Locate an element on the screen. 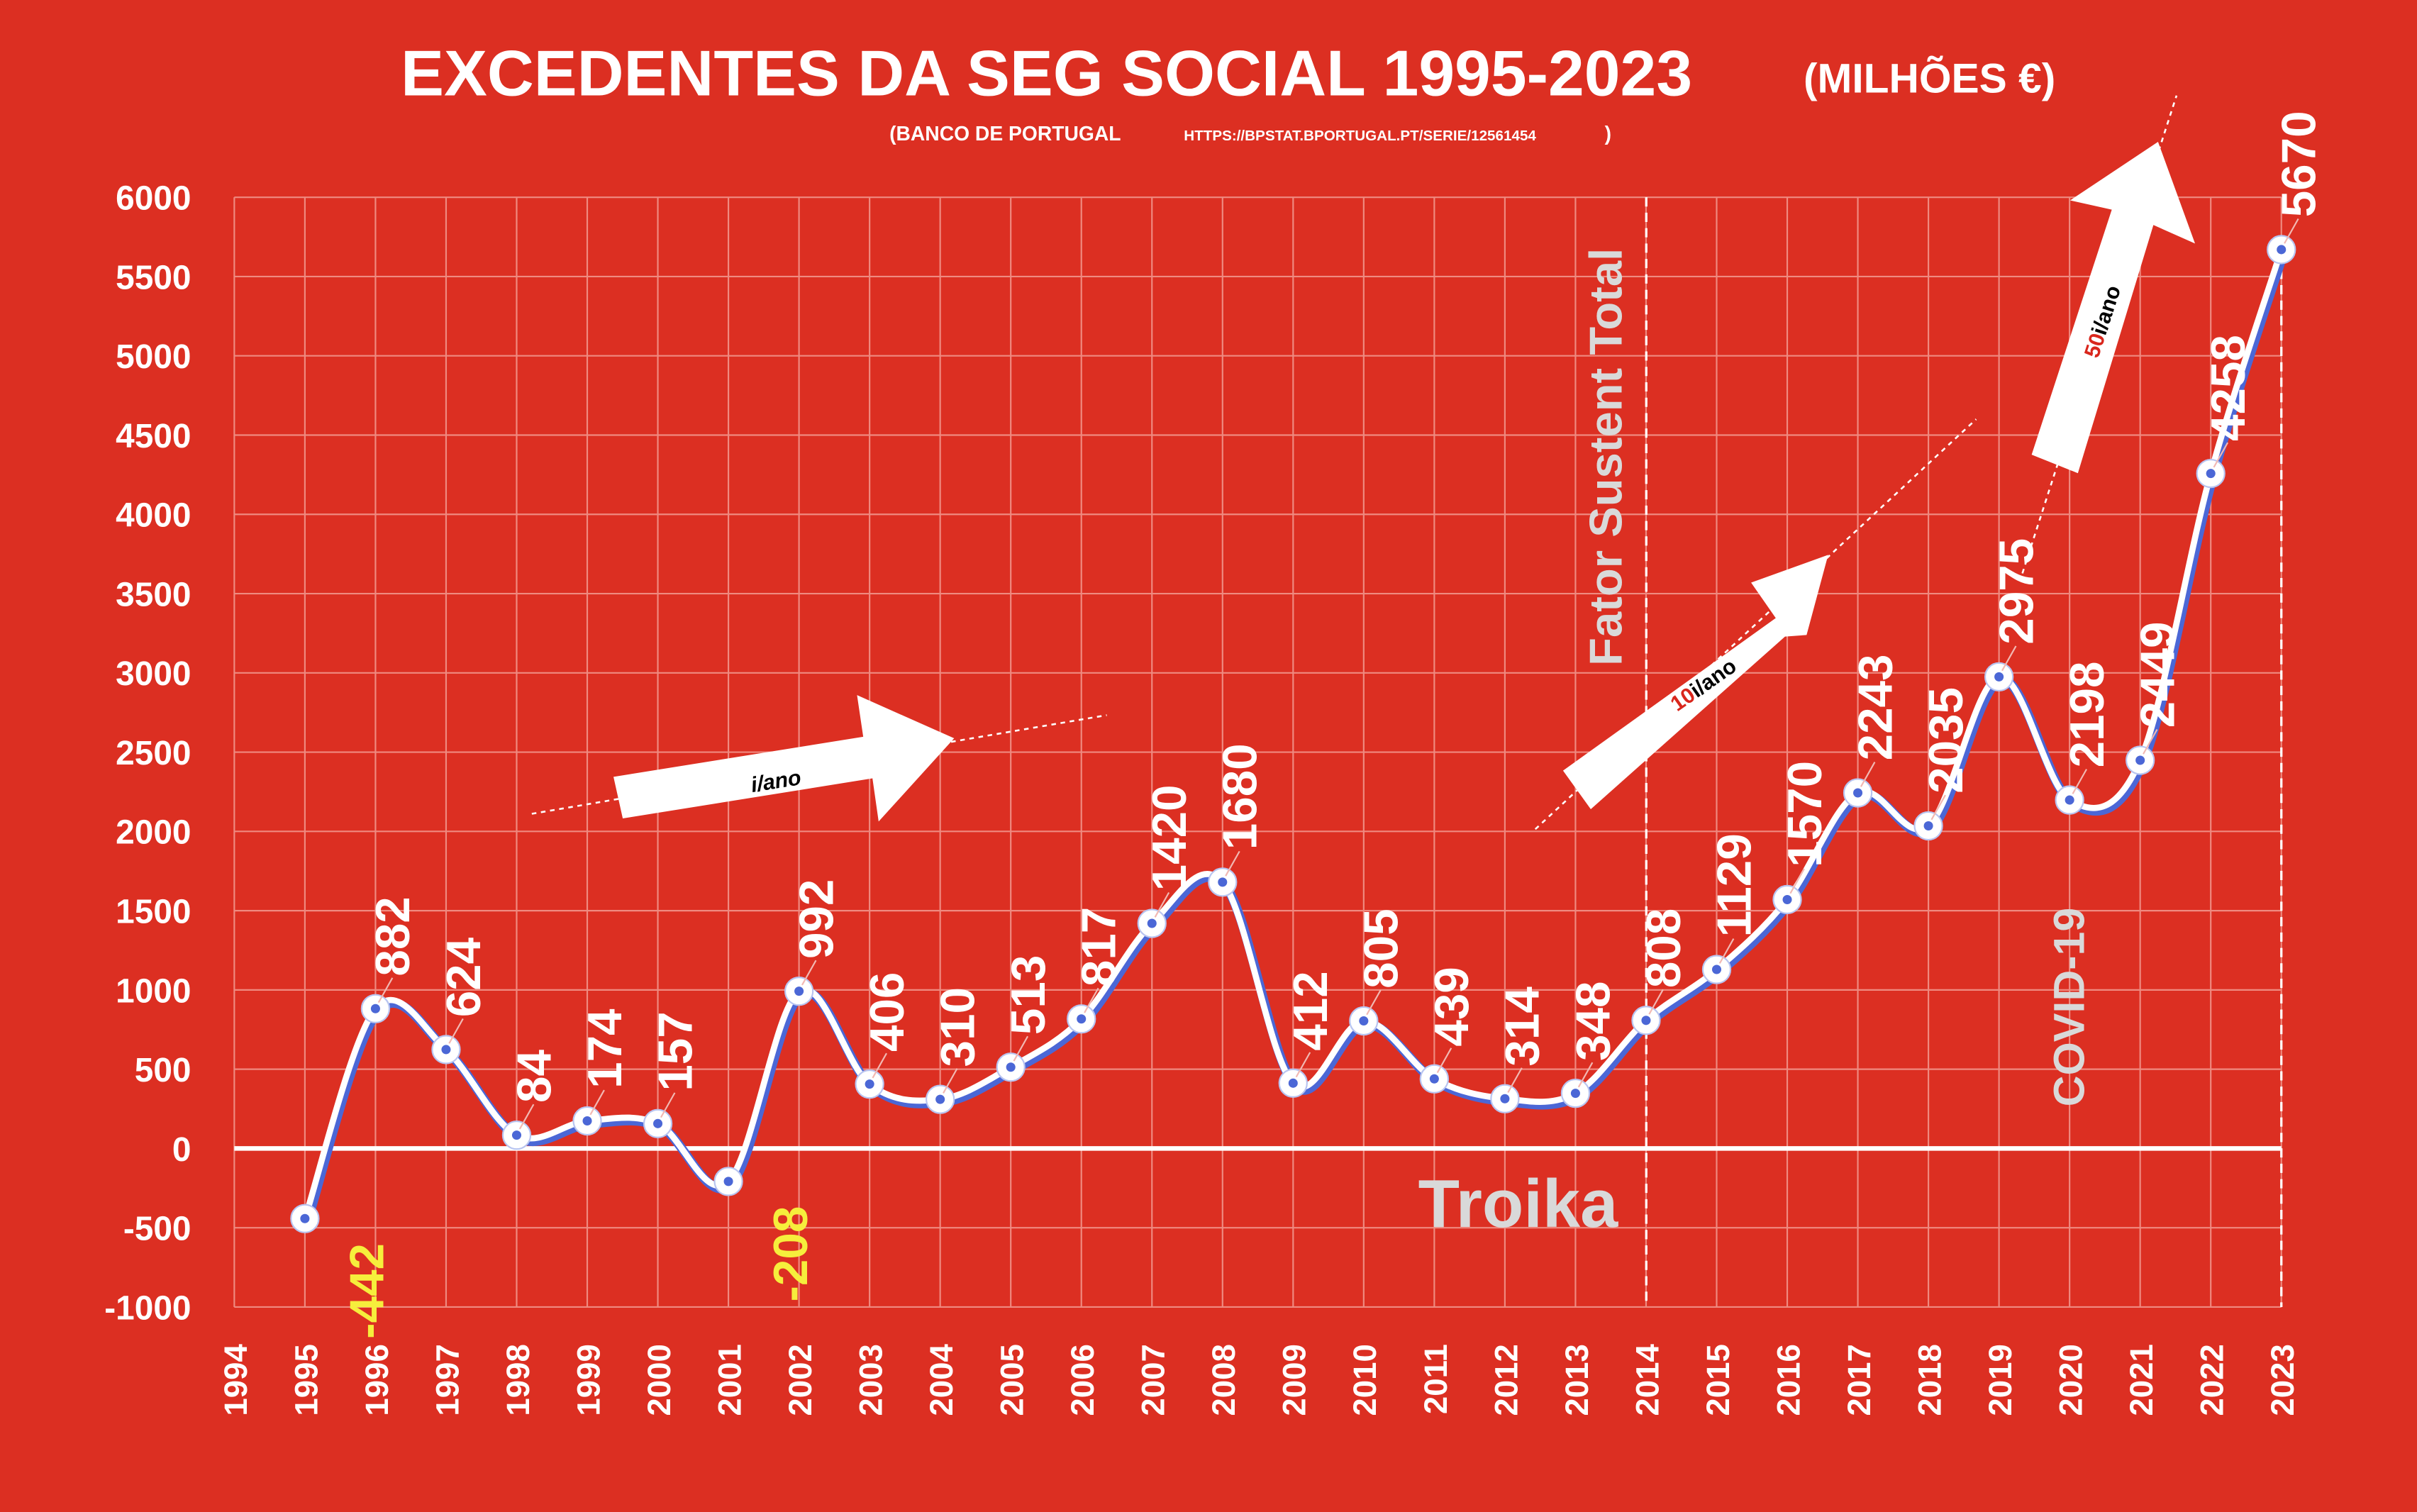 The height and width of the screenshot is (1512, 2417). x-tick-label: 1994 is located at coordinates (236, 1379).